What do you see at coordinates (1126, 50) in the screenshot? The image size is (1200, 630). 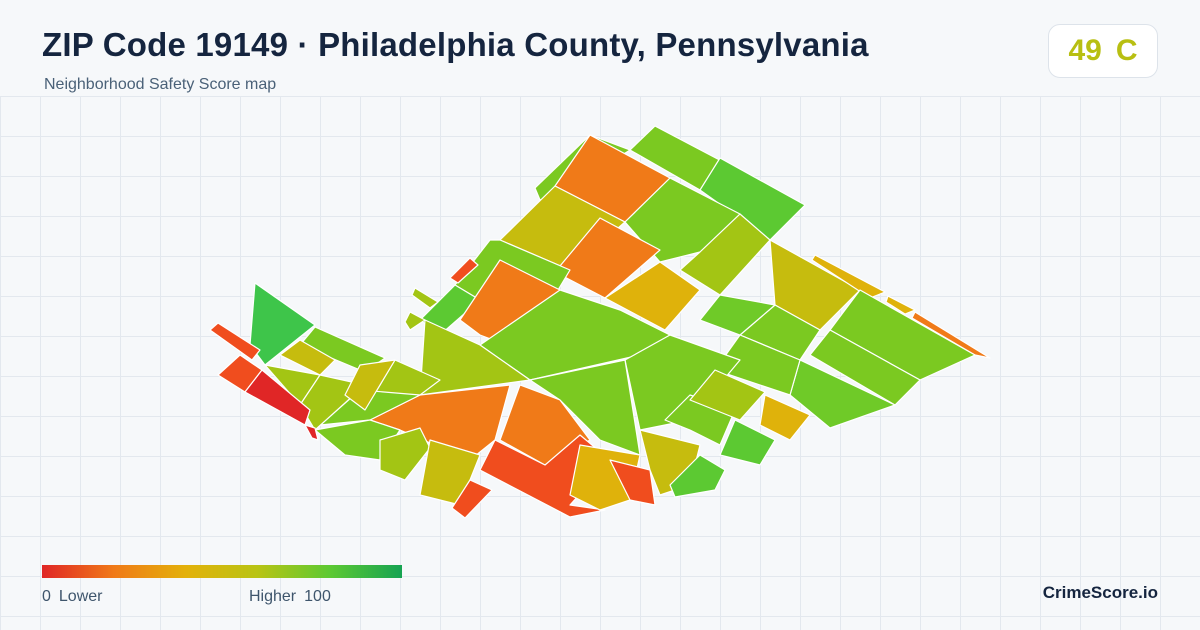 I see `score-grade: C` at bounding box center [1126, 50].